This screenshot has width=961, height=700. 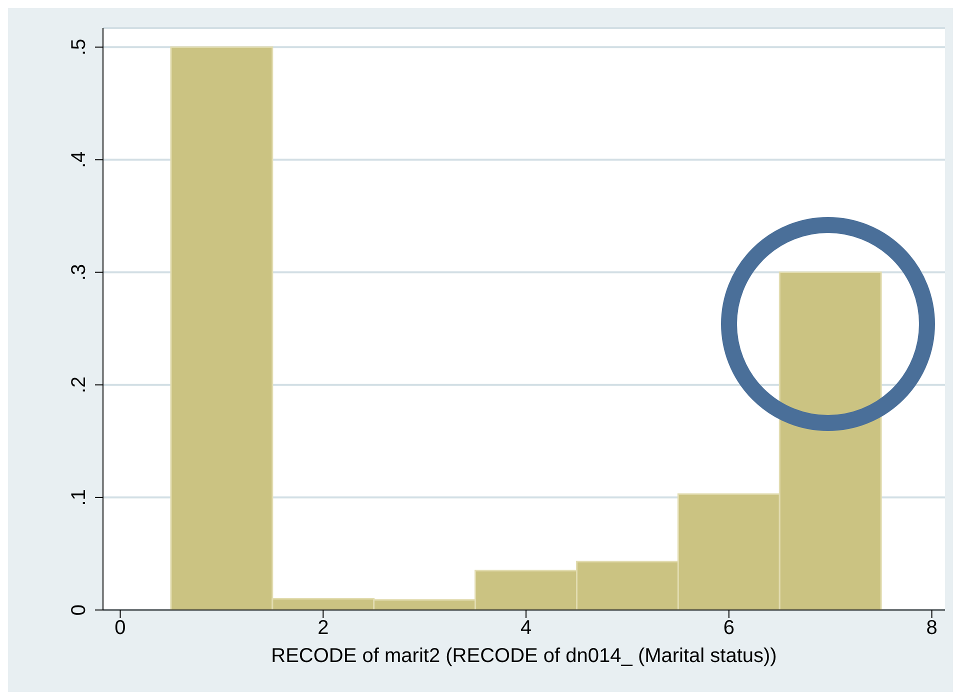 I want to click on y-tick-label: .4, so click(x=79, y=159).